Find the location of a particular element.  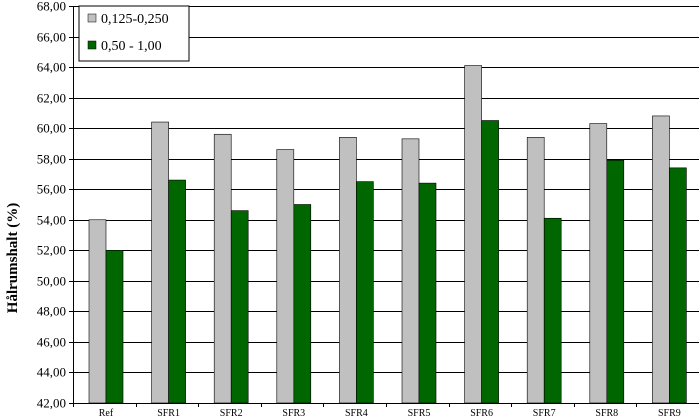

y-tick-label: 58,00 is located at coordinates (51, 159).